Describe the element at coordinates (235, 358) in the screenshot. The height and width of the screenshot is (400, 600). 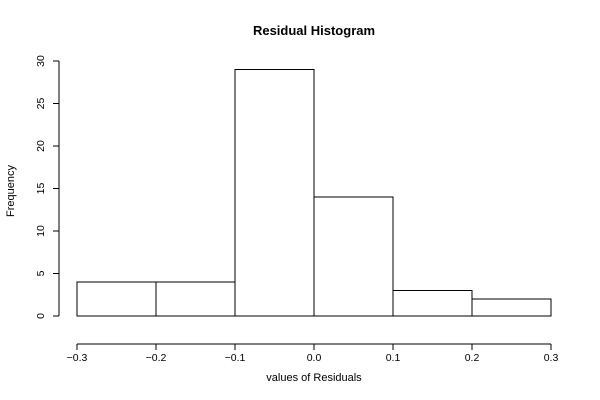
I see `x-tick-label: −0.1` at that location.